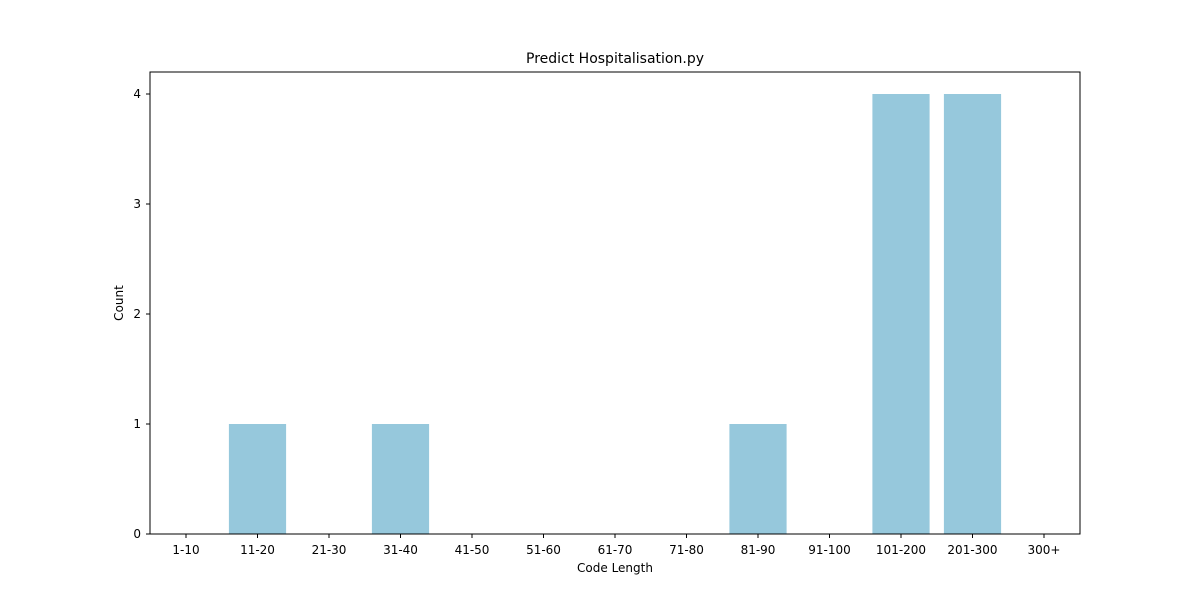  What do you see at coordinates (1044, 550) in the screenshot?
I see `x-tick-label: 300+` at bounding box center [1044, 550].